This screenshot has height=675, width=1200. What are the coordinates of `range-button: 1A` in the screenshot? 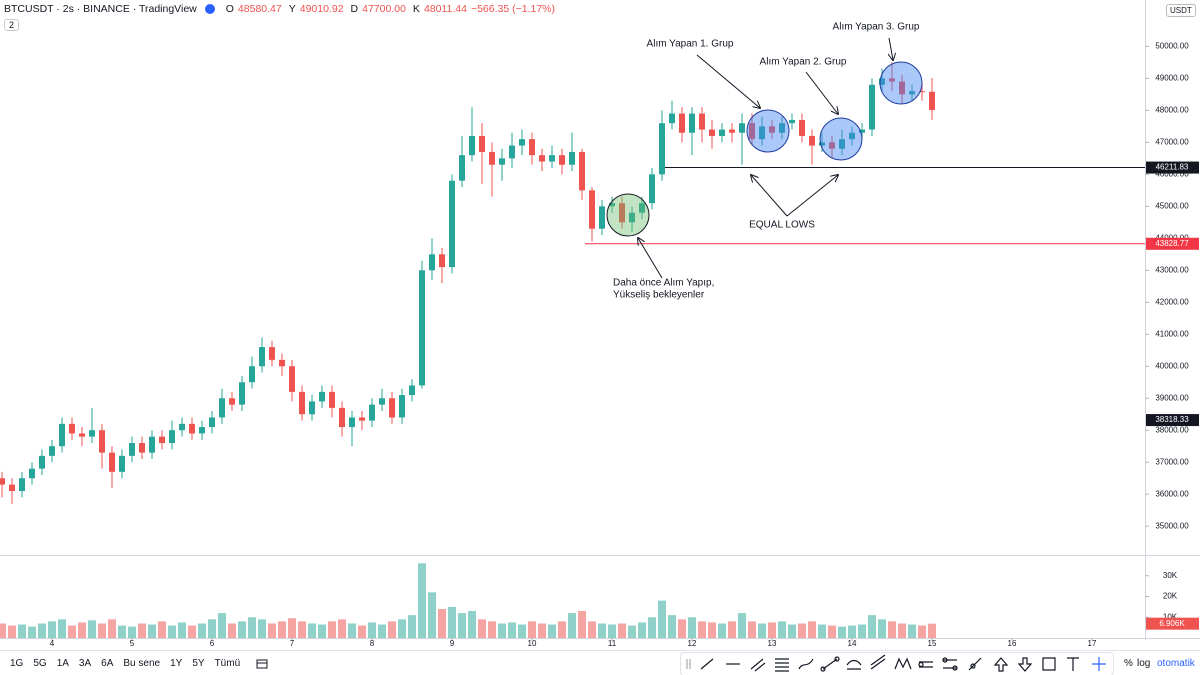 It's located at (62, 663).